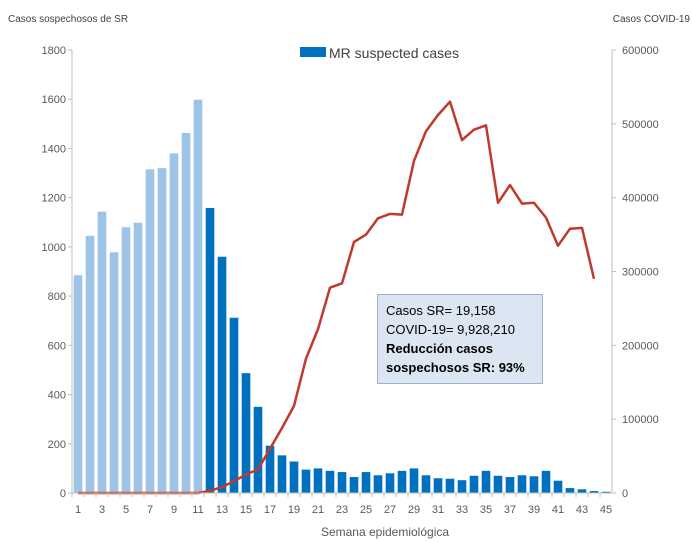 The height and width of the screenshot is (542, 692). Describe the element at coordinates (652, 19) in the screenshot. I see `right-axis-title: Casos COVID-19` at that location.